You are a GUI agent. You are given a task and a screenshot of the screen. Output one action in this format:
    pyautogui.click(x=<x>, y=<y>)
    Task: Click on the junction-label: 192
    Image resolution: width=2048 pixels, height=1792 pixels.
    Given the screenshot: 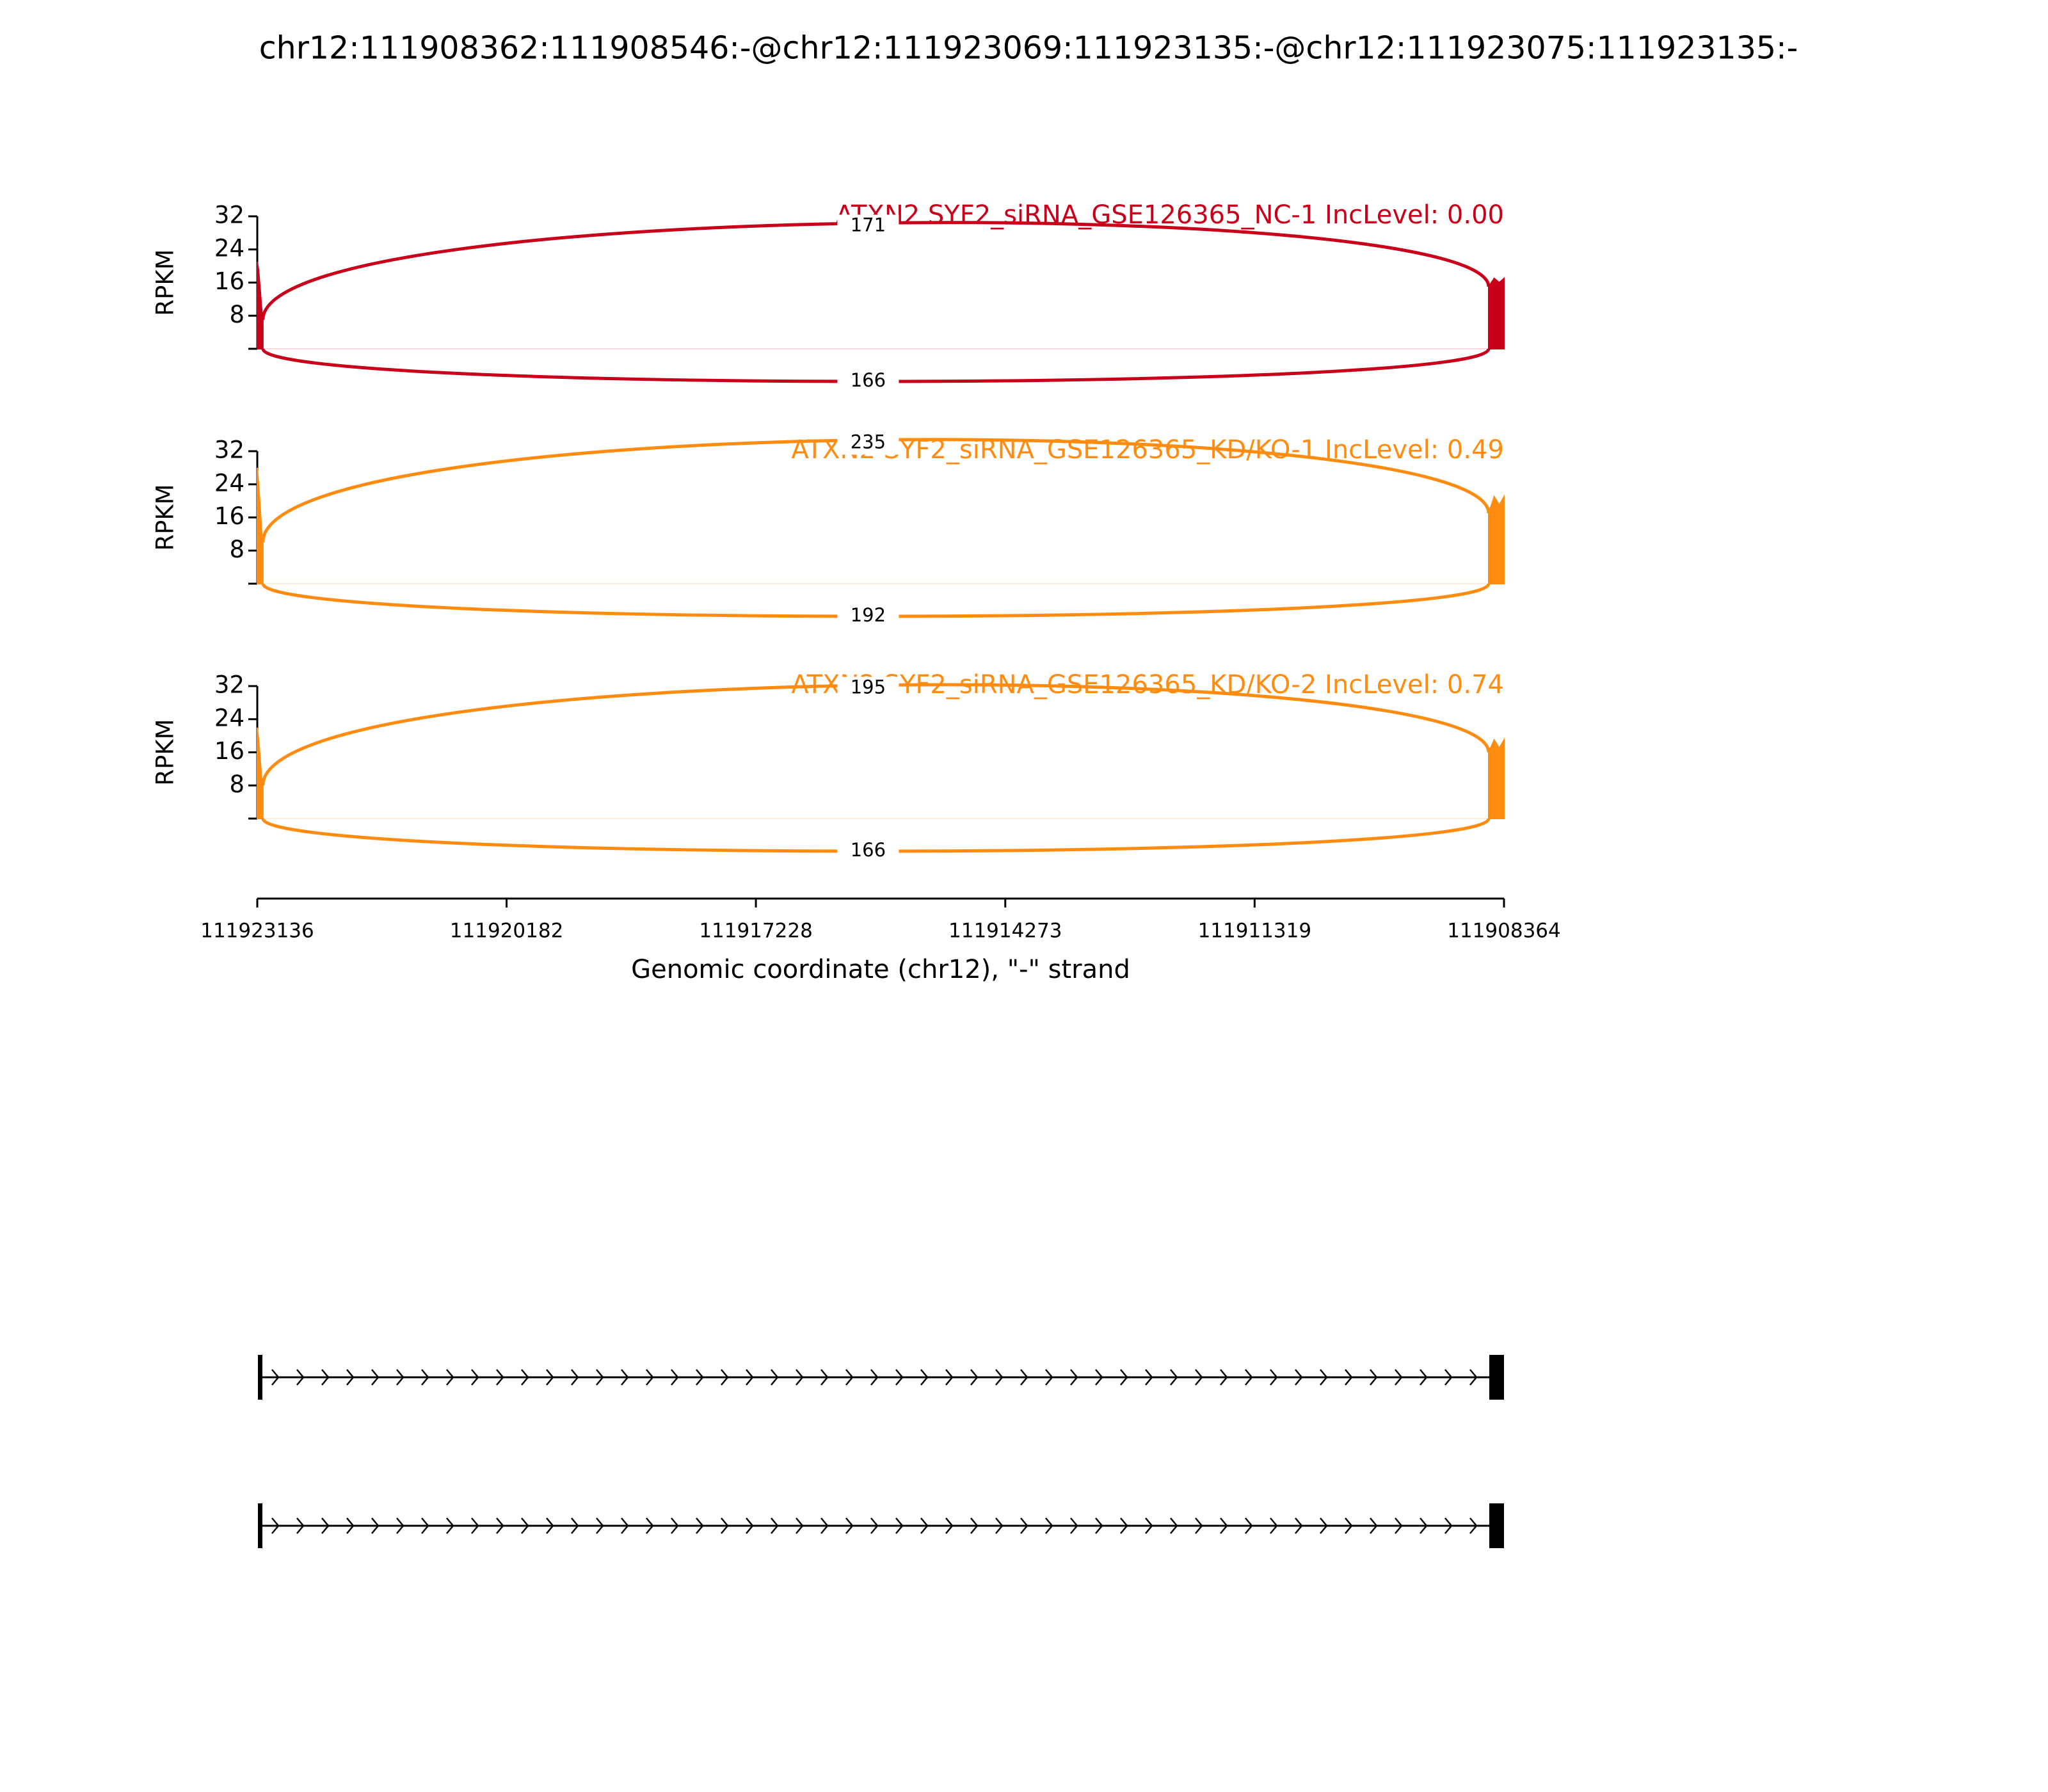 What is the action you would take?
    pyautogui.click(x=868, y=615)
    